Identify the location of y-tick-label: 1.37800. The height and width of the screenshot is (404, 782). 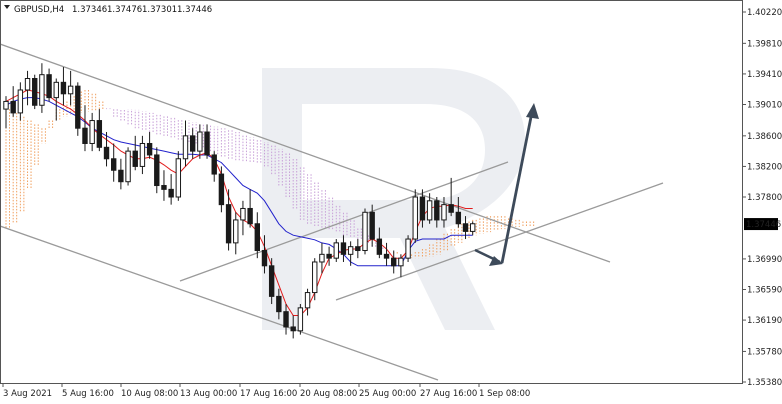
(764, 198).